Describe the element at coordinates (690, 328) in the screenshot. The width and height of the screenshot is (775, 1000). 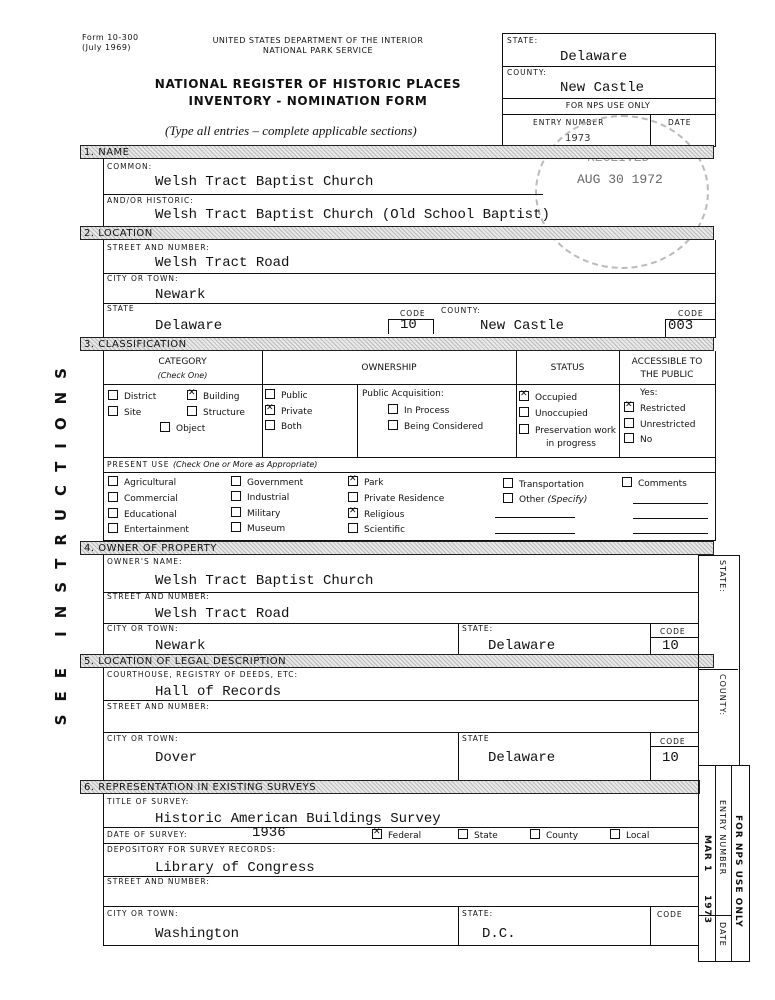
I see `county-code-box` at that location.